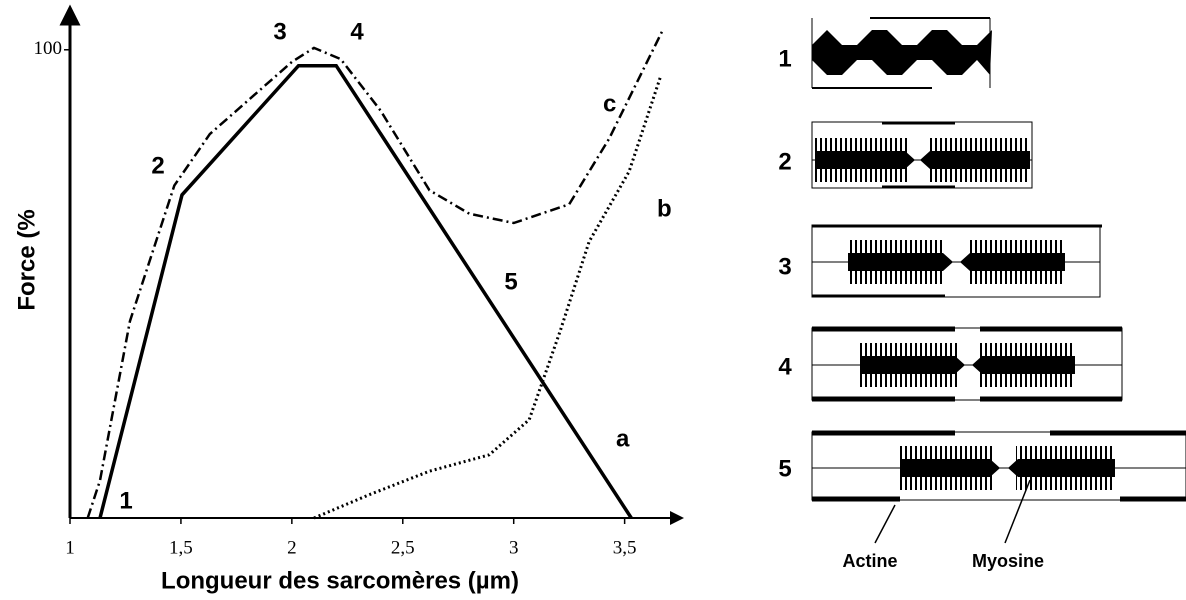 The image size is (1186, 600). I want to click on curve-label: b, so click(664, 208).